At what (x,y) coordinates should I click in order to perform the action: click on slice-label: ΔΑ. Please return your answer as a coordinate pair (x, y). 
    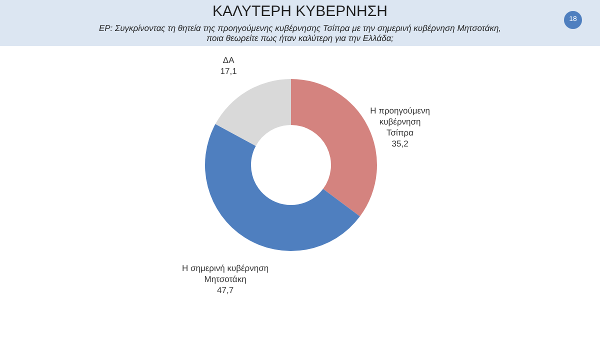
    Looking at the image, I should click on (228, 60).